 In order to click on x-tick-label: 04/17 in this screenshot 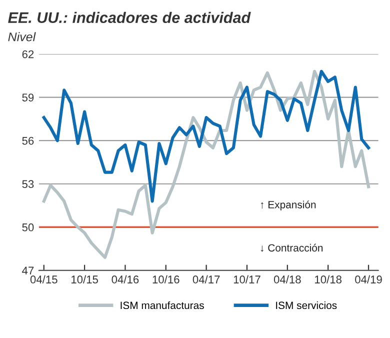, I will do `click(206, 279)`.